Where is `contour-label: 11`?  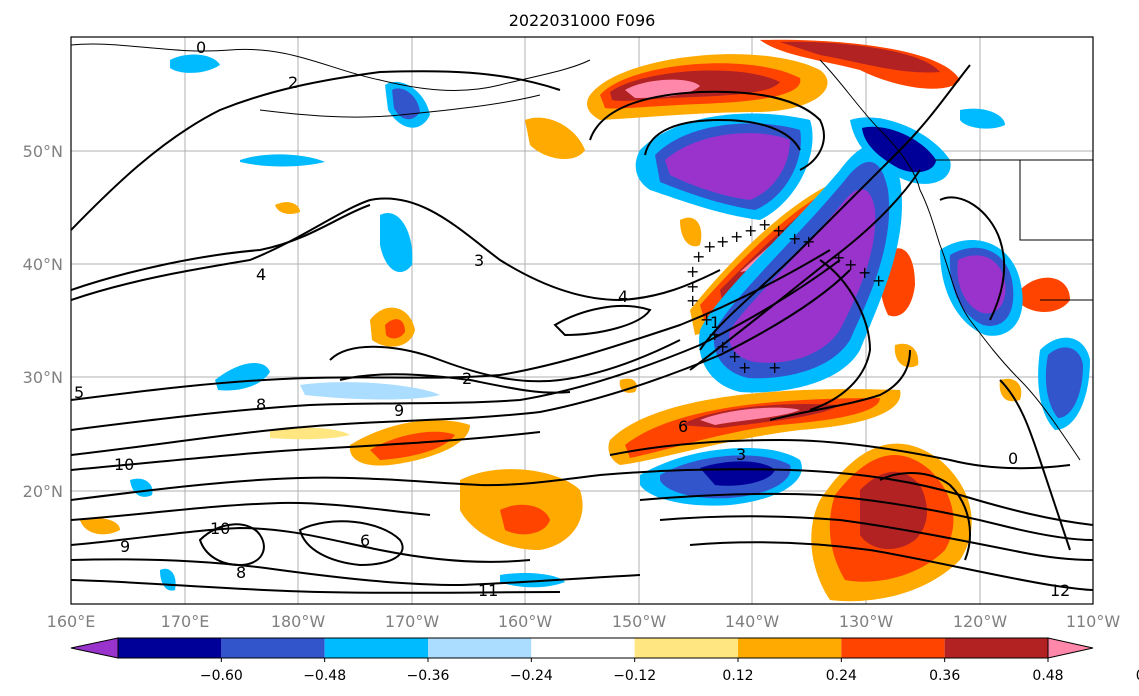 contour-label: 11 is located at coordinates (488, 590).